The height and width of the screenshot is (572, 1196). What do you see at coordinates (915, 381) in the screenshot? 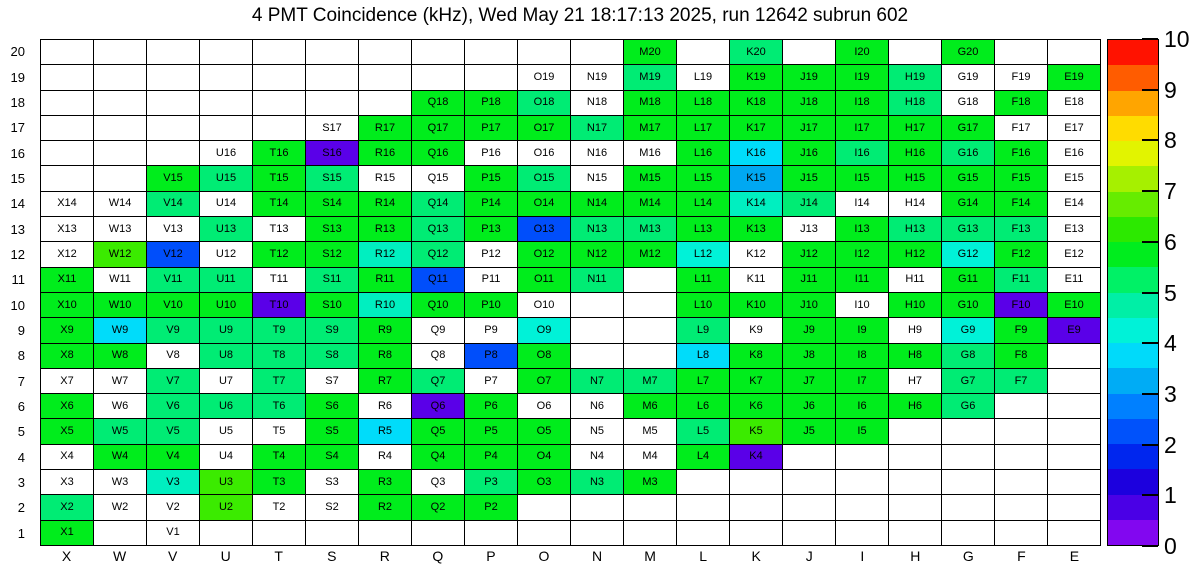
I see `grid-cell: H7` at bounding box center [915, 381].